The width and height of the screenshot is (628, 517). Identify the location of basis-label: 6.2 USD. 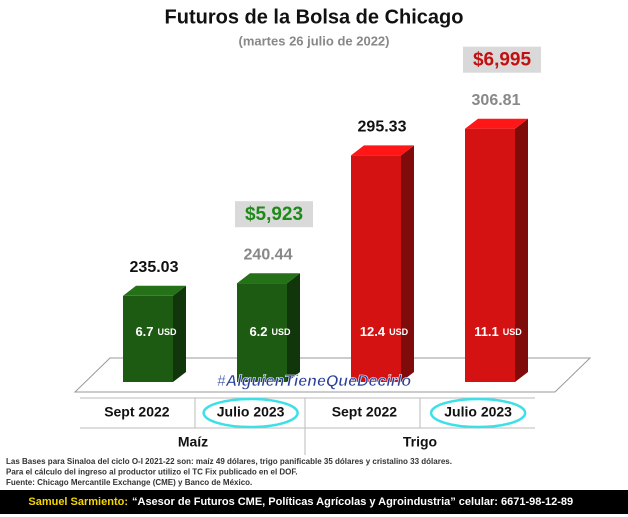
(270, 331).